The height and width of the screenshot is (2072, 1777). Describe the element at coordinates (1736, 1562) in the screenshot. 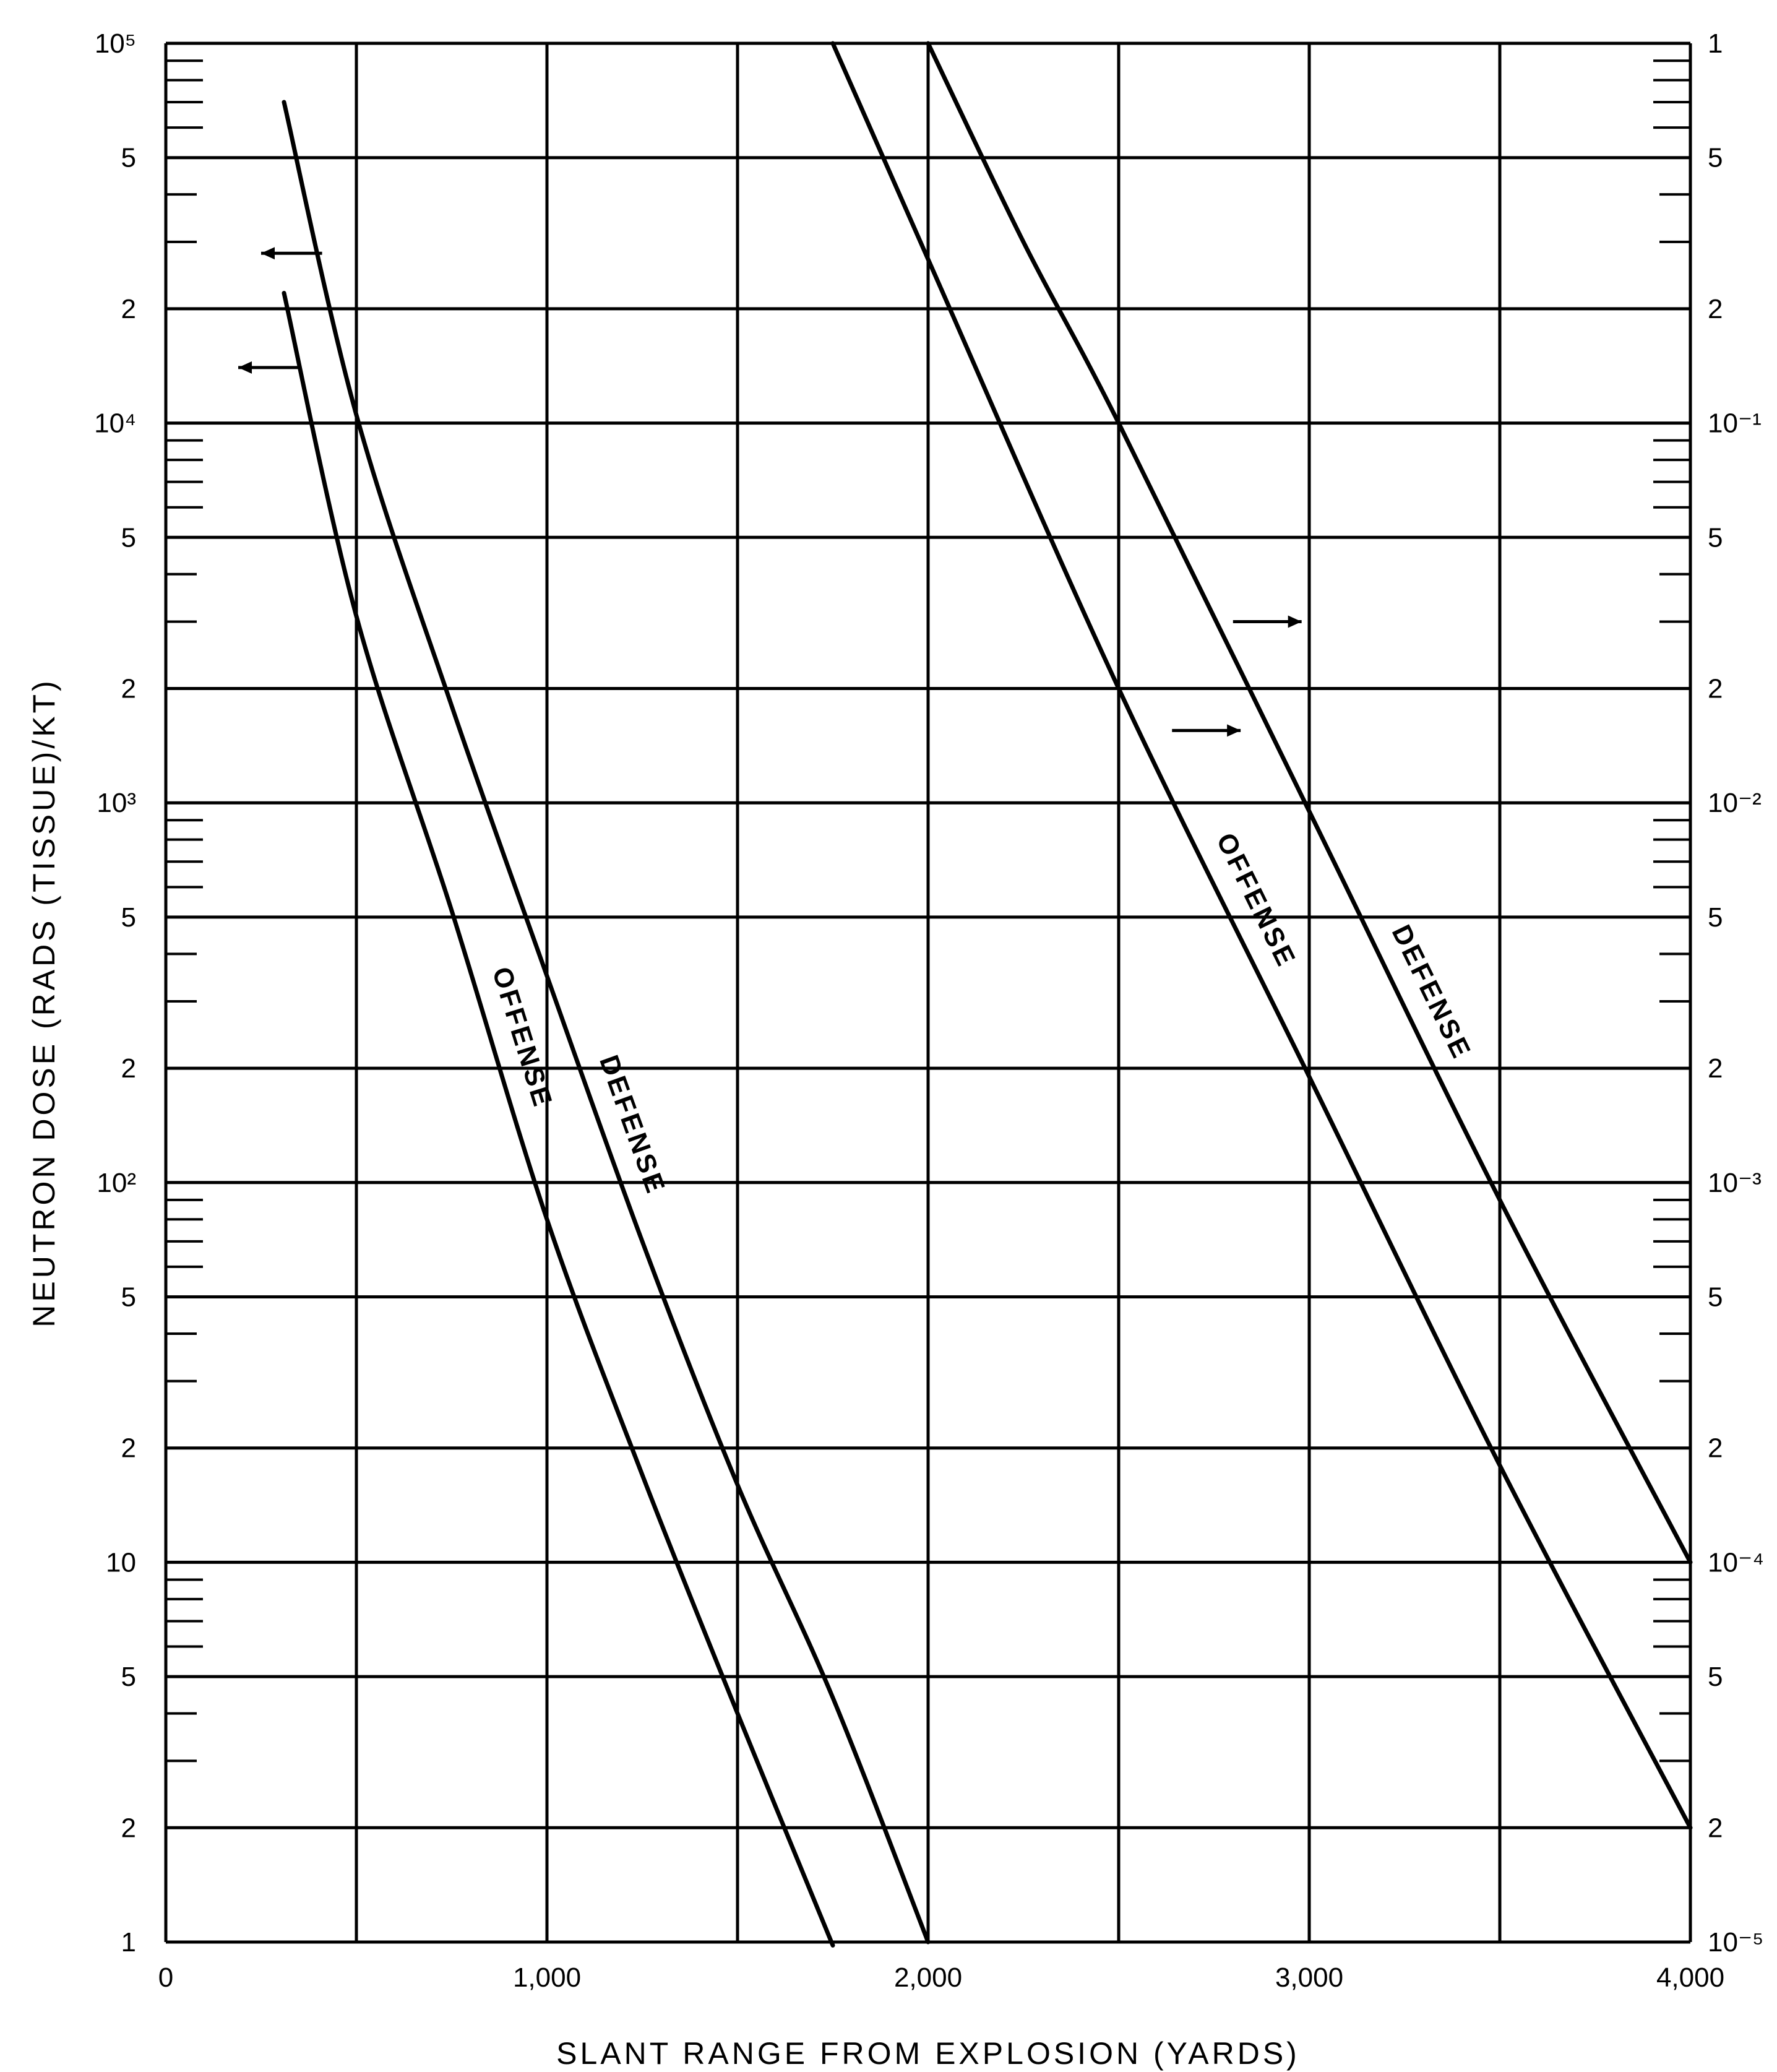

I see `y2-tick-label: 10⁻⁴` at that location.